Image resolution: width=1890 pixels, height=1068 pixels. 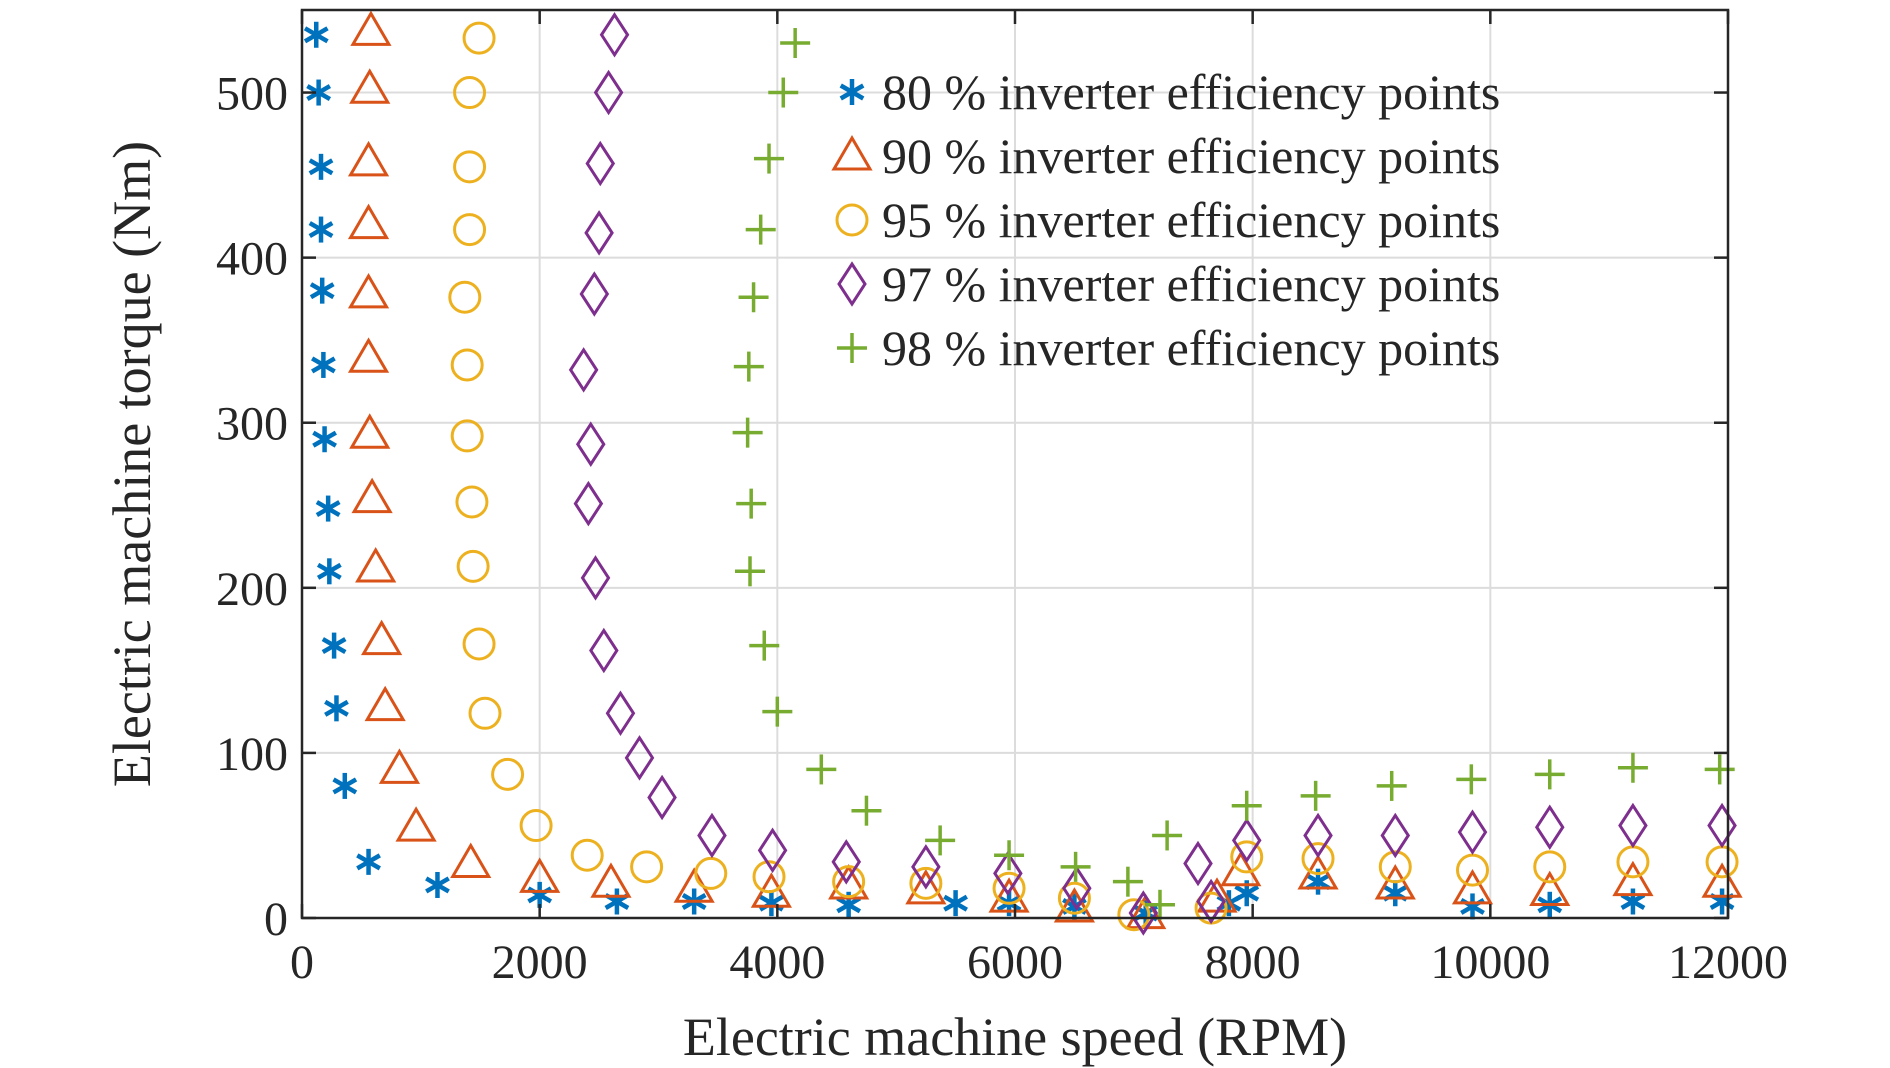 I want to click on x-tick-label: 4000, so click(x=777, y=962).